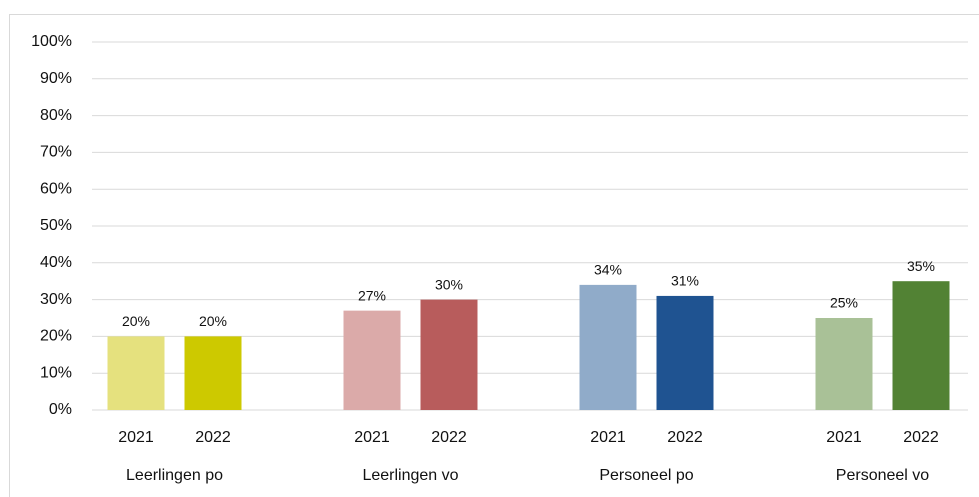  Describe the element at coordinates (60, 409) in the screenshot. I see `y-tick-label: 0%` at that location.